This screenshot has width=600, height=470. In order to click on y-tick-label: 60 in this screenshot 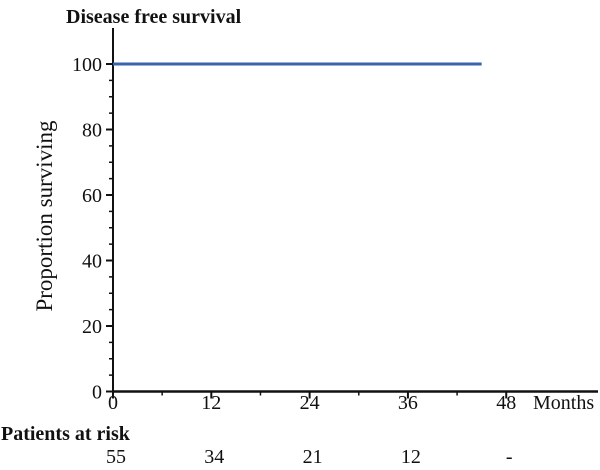, I will do `click(92, 196)`.